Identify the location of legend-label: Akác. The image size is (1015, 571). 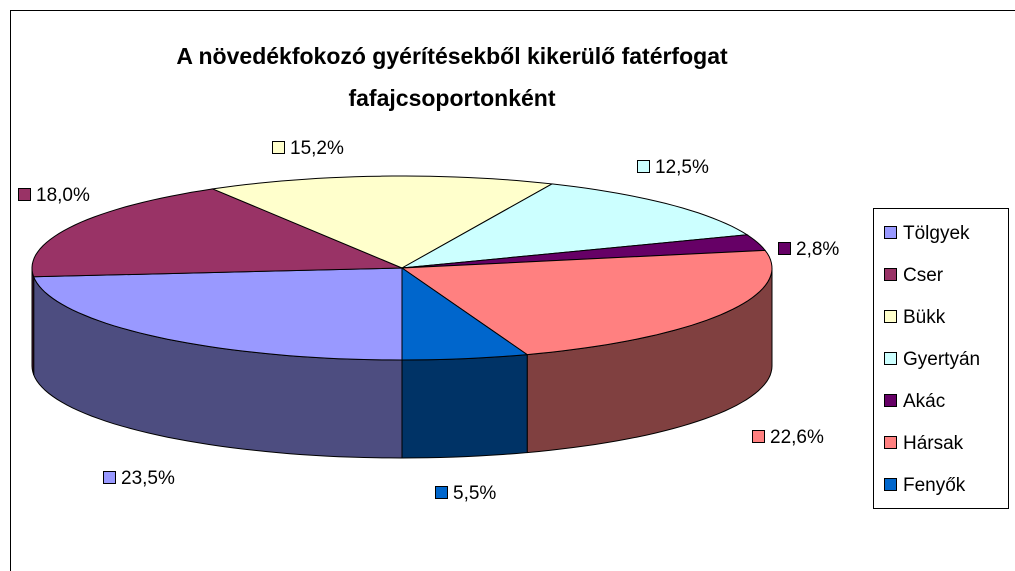
(924, 401).